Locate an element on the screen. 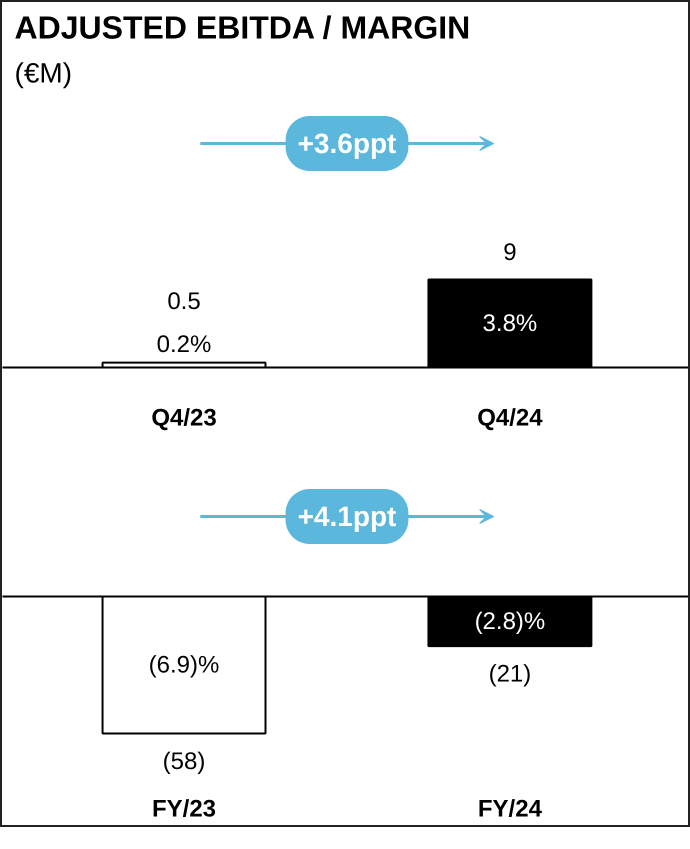  data-label: (58) is located at coordinates (184, 761).